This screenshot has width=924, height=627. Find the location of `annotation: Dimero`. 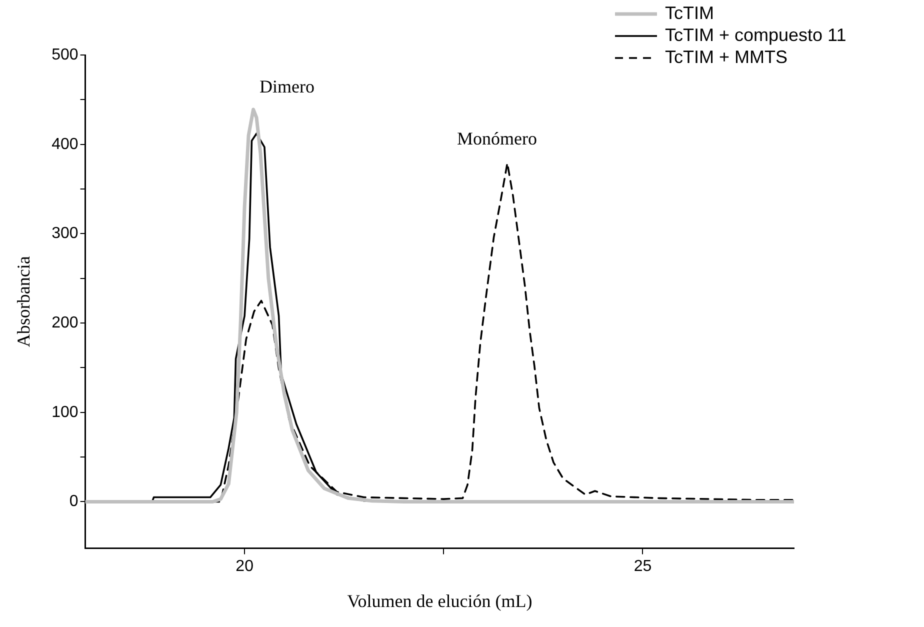

annotation: Dimero is located at coordinates (287, 86).